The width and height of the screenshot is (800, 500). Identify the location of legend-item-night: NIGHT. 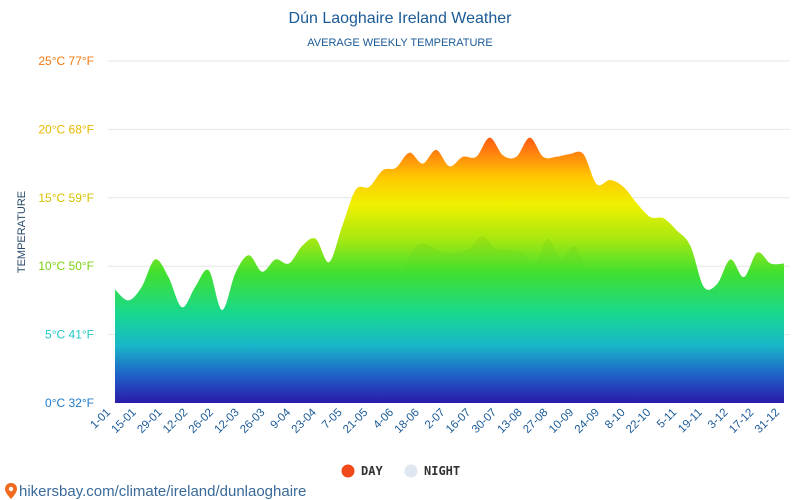
(432, 471).